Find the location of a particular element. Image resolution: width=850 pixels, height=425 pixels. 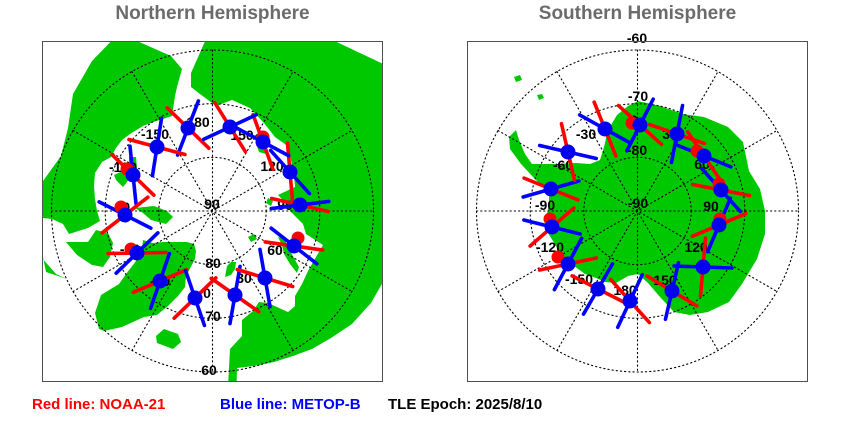

noaa21-dot is located at coordinates (558, 257).